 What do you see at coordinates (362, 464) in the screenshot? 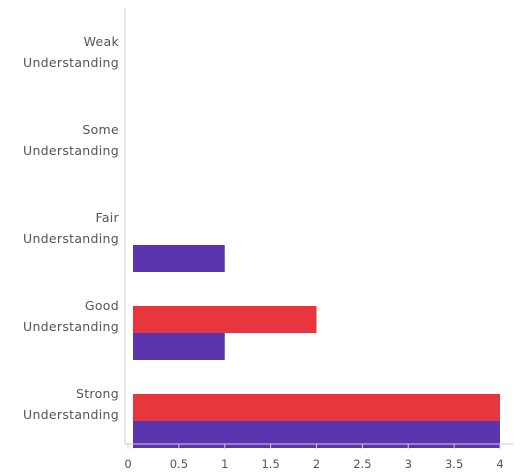
I see `x-tick-label-2.5: 2.5` at bounding box center [362, 464].